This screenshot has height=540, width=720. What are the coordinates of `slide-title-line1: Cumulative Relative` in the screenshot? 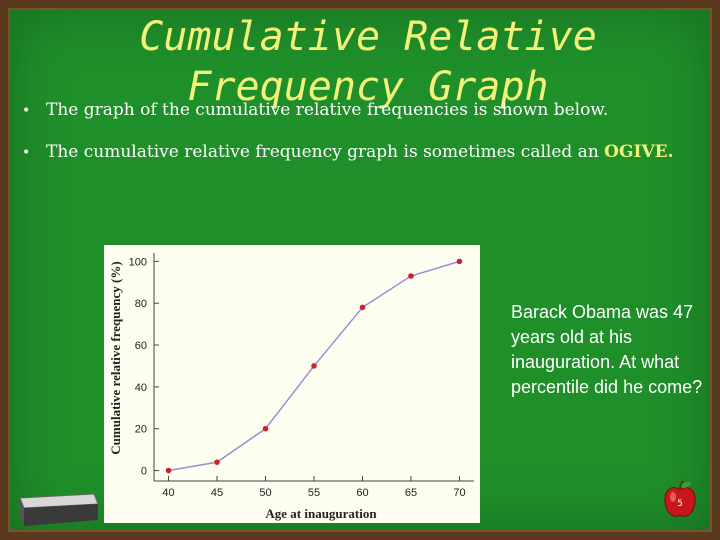 It's located at (368, 37).